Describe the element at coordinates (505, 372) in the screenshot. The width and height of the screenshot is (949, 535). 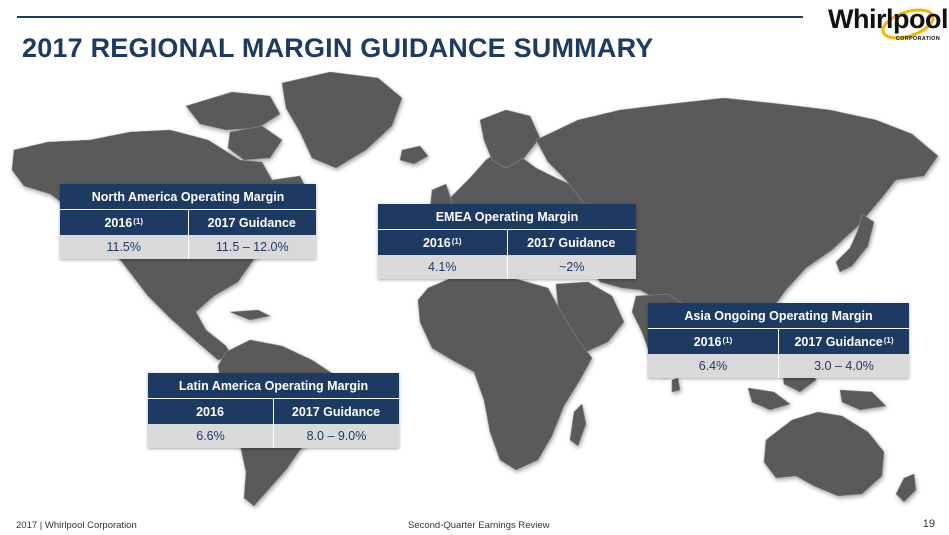
I see `africa-shape` at that location.